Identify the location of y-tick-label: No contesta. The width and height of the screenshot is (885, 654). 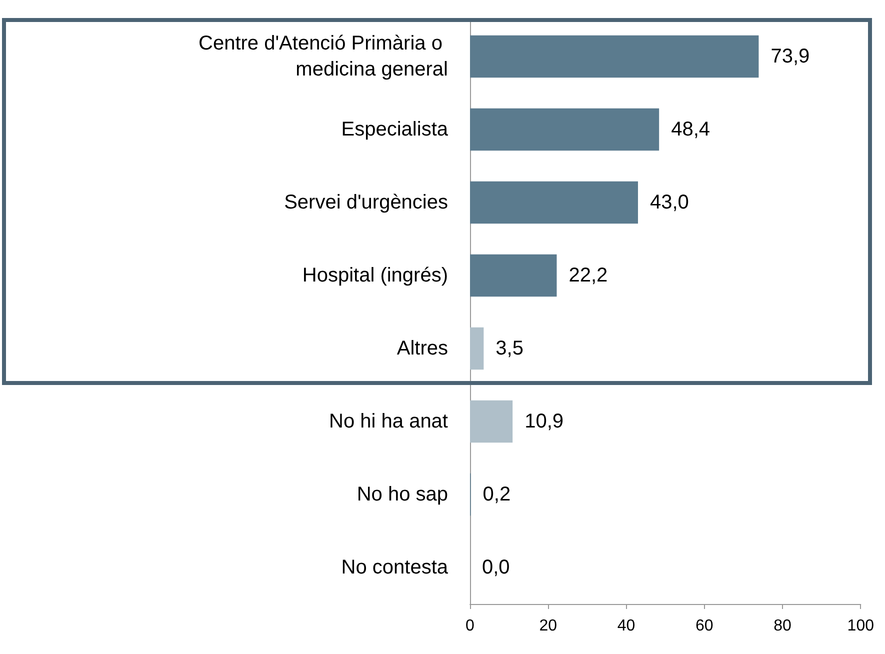
(395, 567).